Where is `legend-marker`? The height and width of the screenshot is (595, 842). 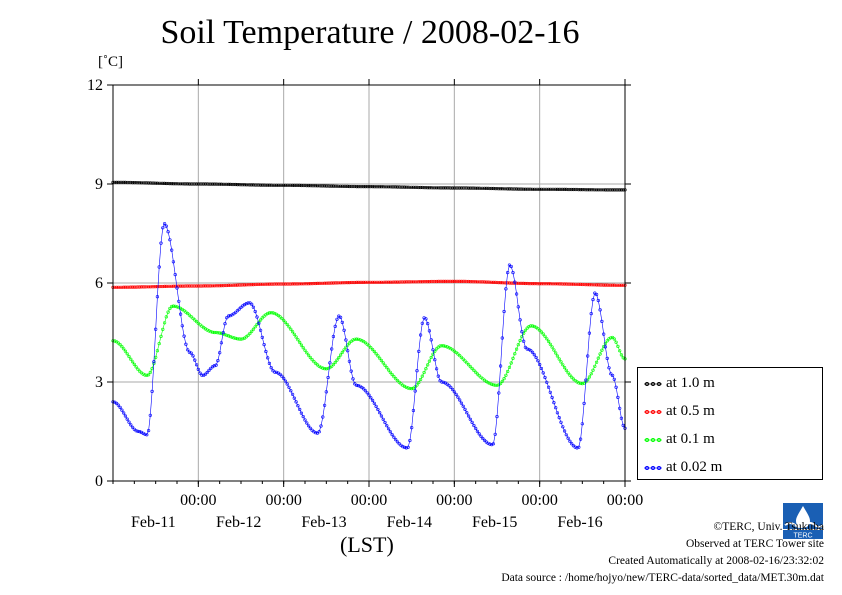 legend-marker is located at coordinates (653, 440).